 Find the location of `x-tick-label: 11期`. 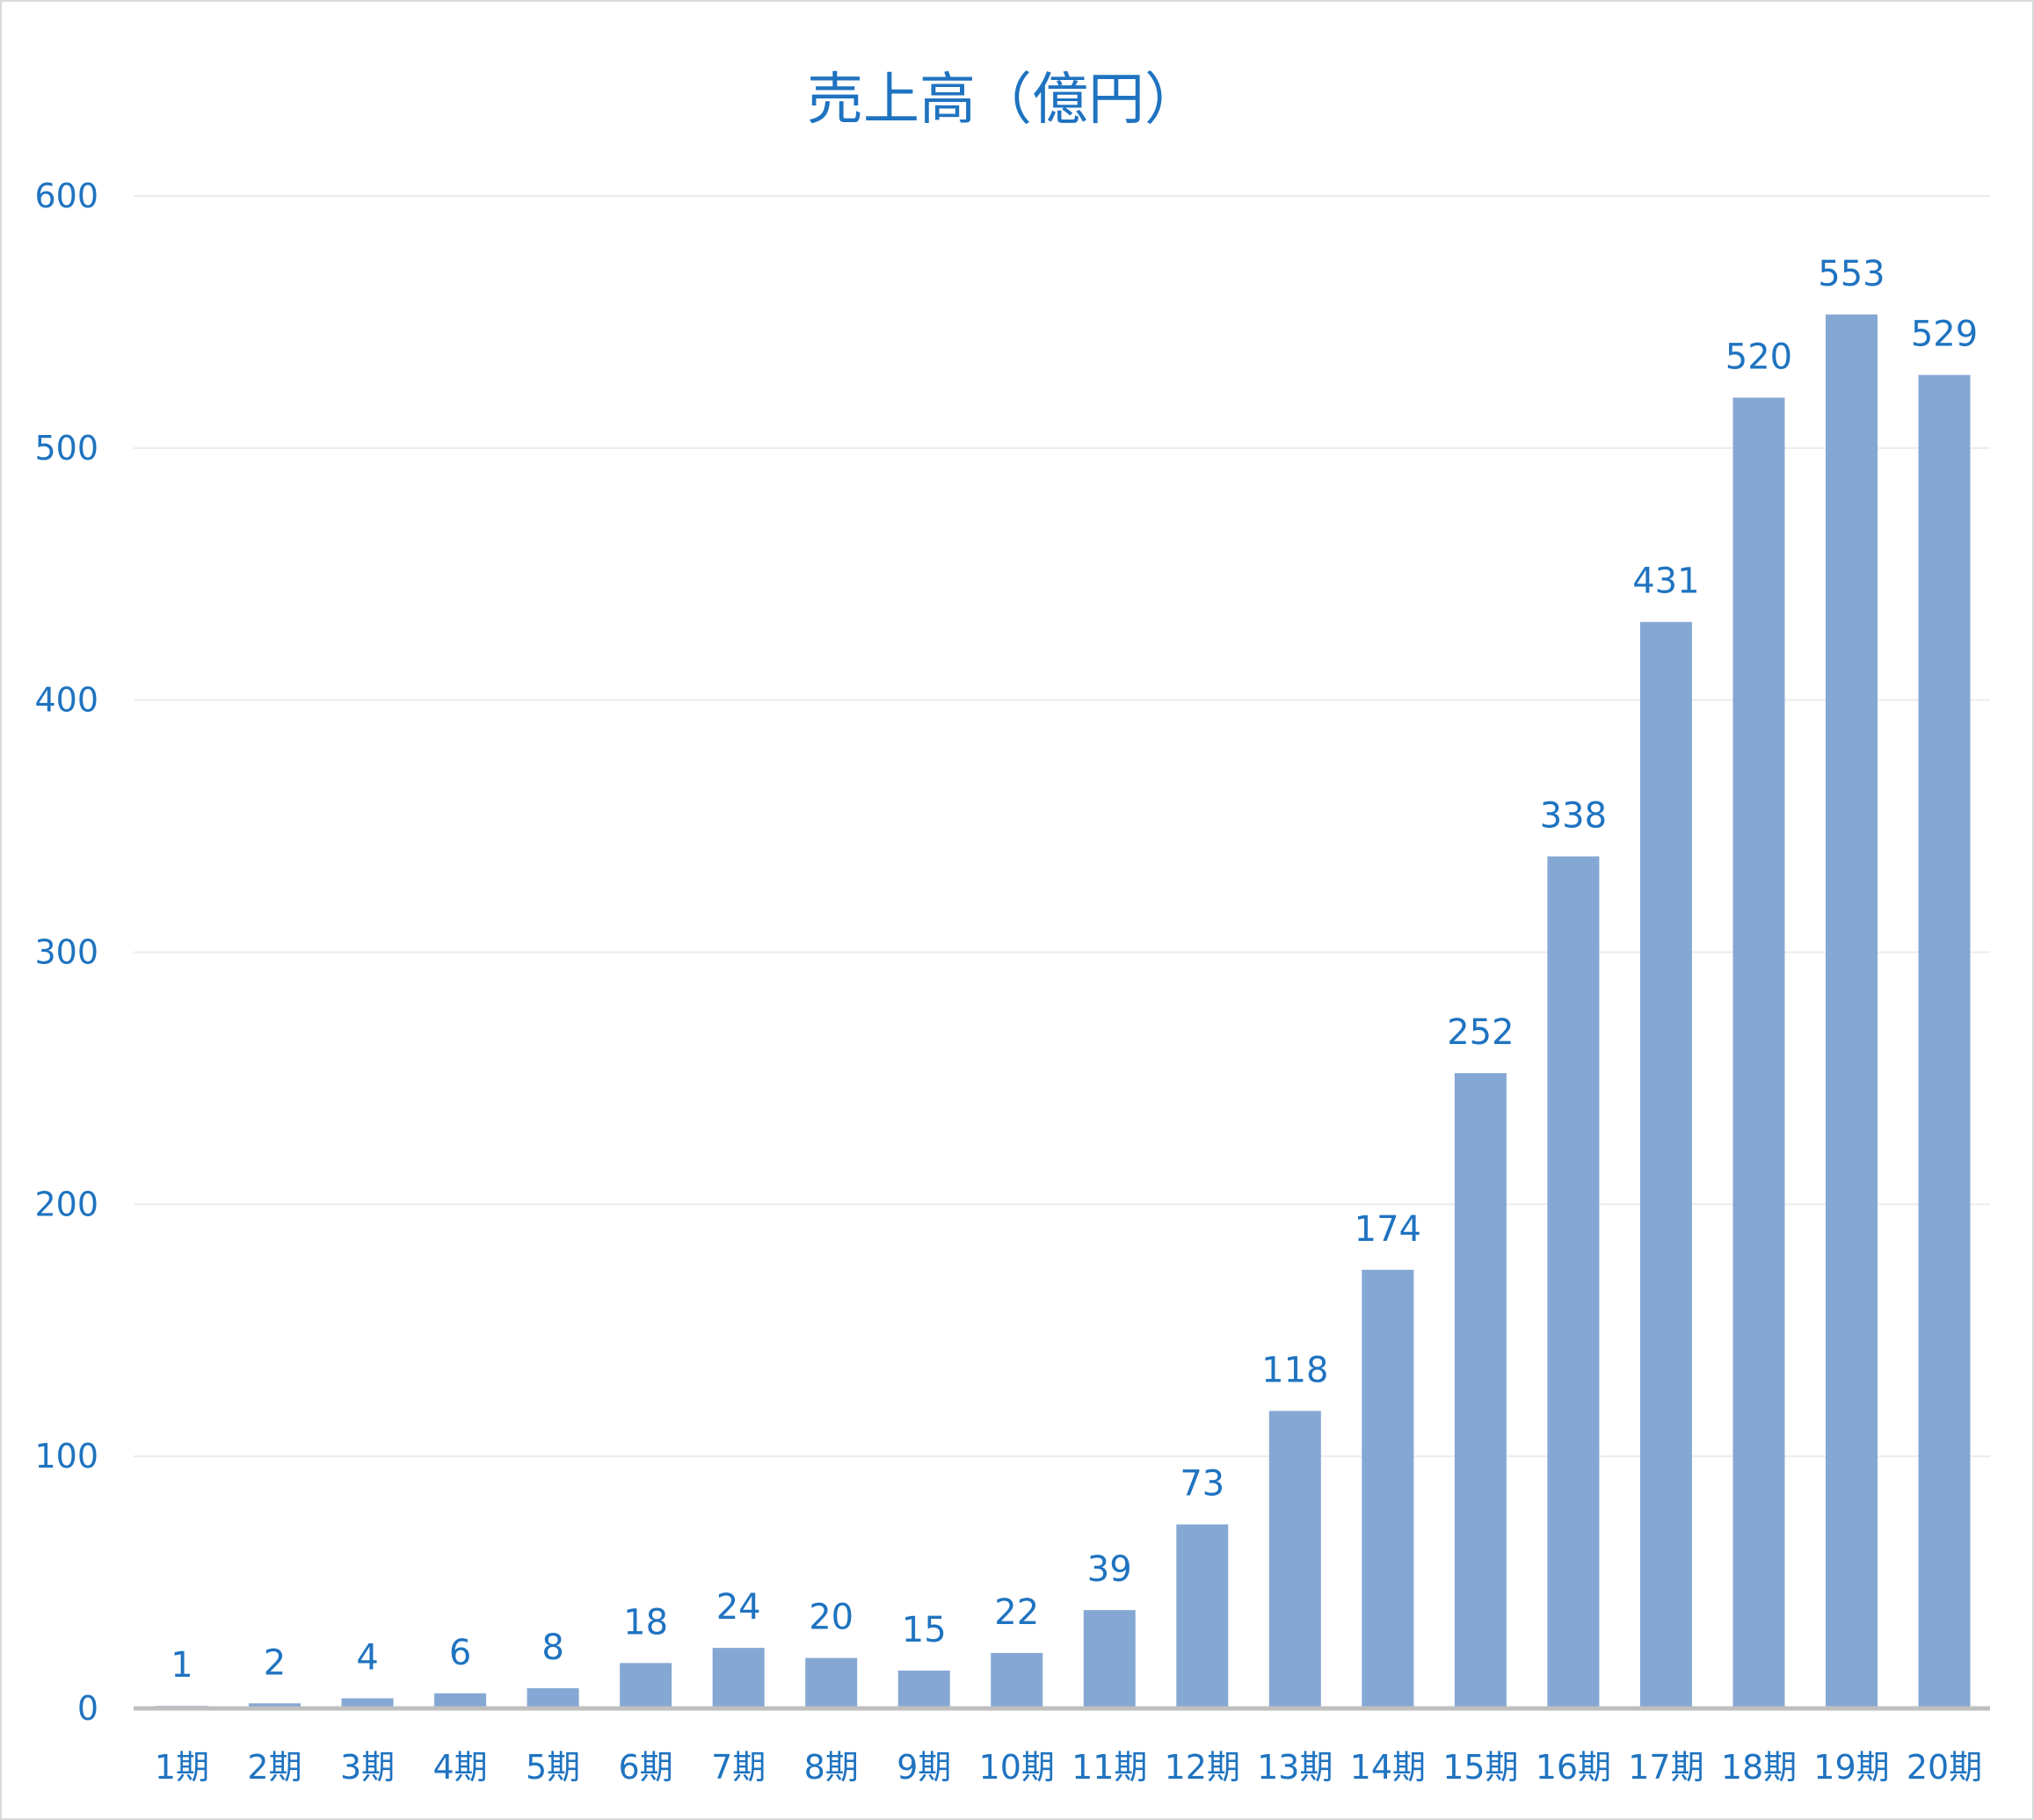

x-tick-label: 11期 is located at coordinates (1109, 1767).